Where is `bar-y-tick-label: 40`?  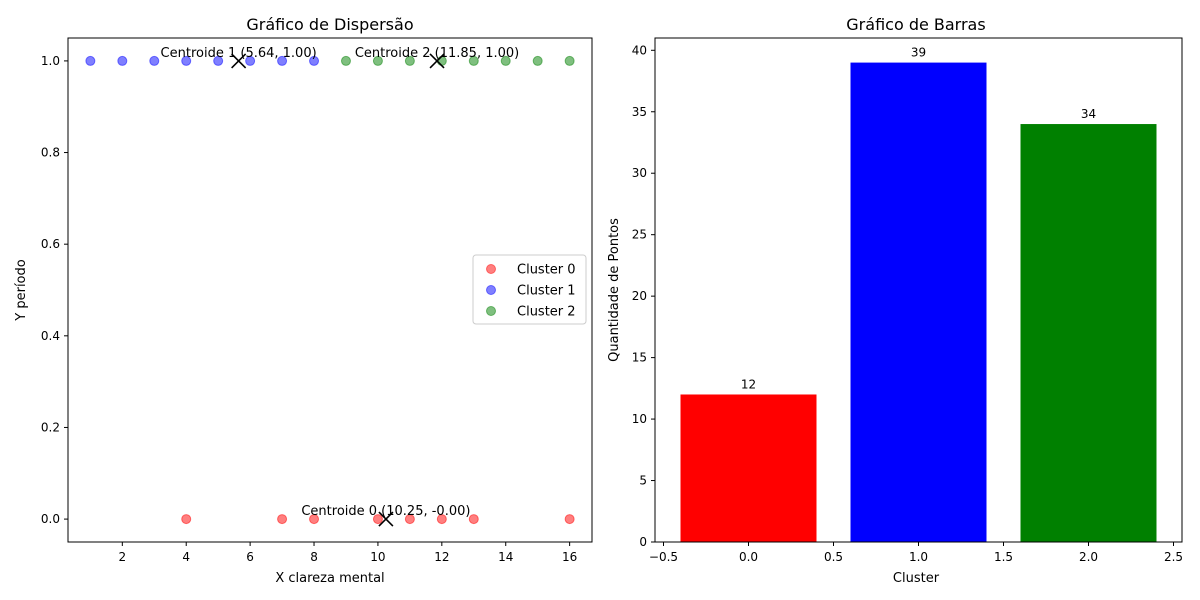
bar-y-tick-label: 40 is located at coordinates (639, 50).